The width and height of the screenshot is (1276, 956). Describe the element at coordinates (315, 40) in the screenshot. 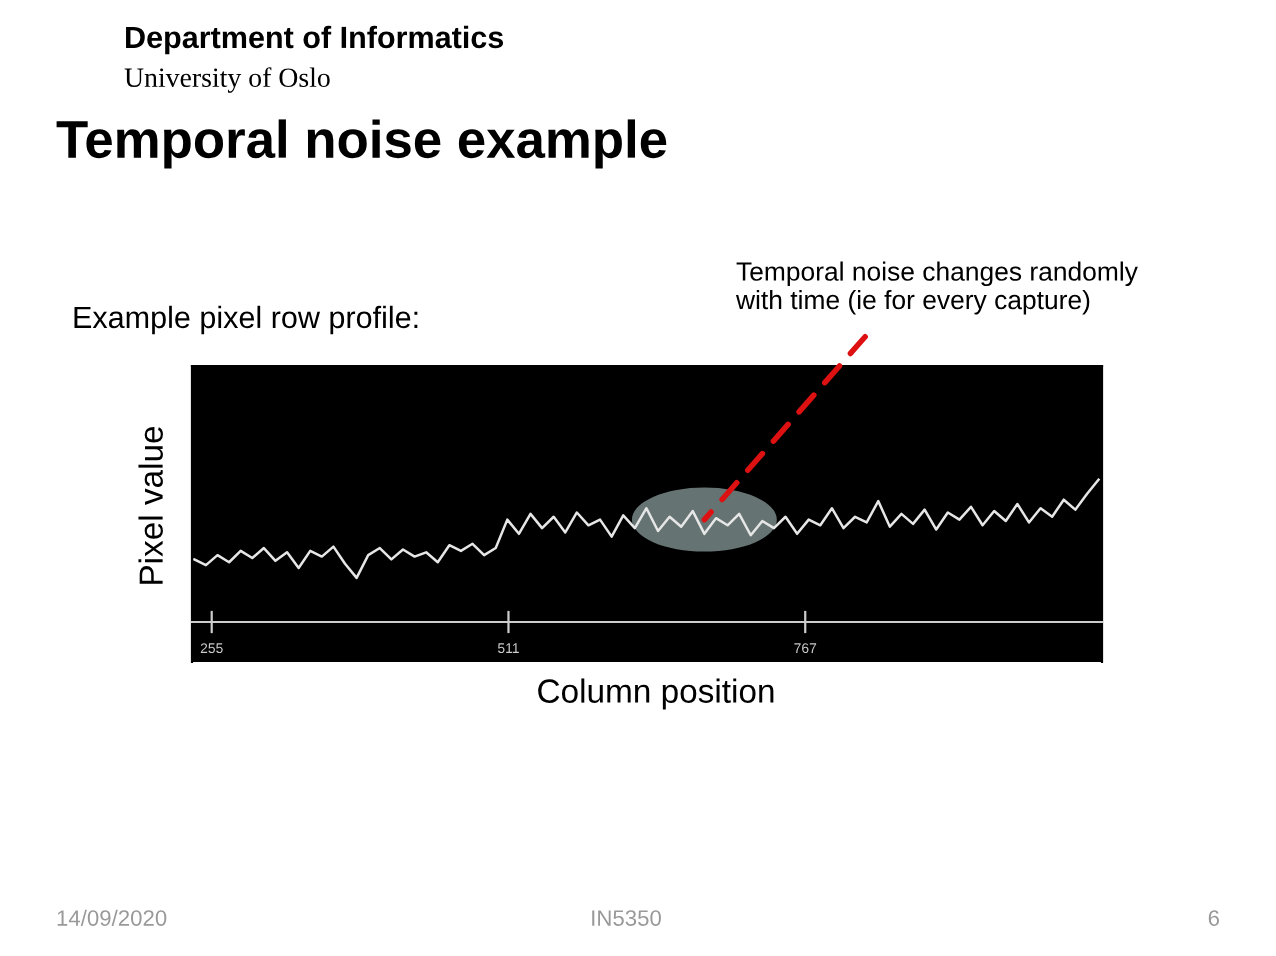

I see `text: Department of Informatics` at that location.